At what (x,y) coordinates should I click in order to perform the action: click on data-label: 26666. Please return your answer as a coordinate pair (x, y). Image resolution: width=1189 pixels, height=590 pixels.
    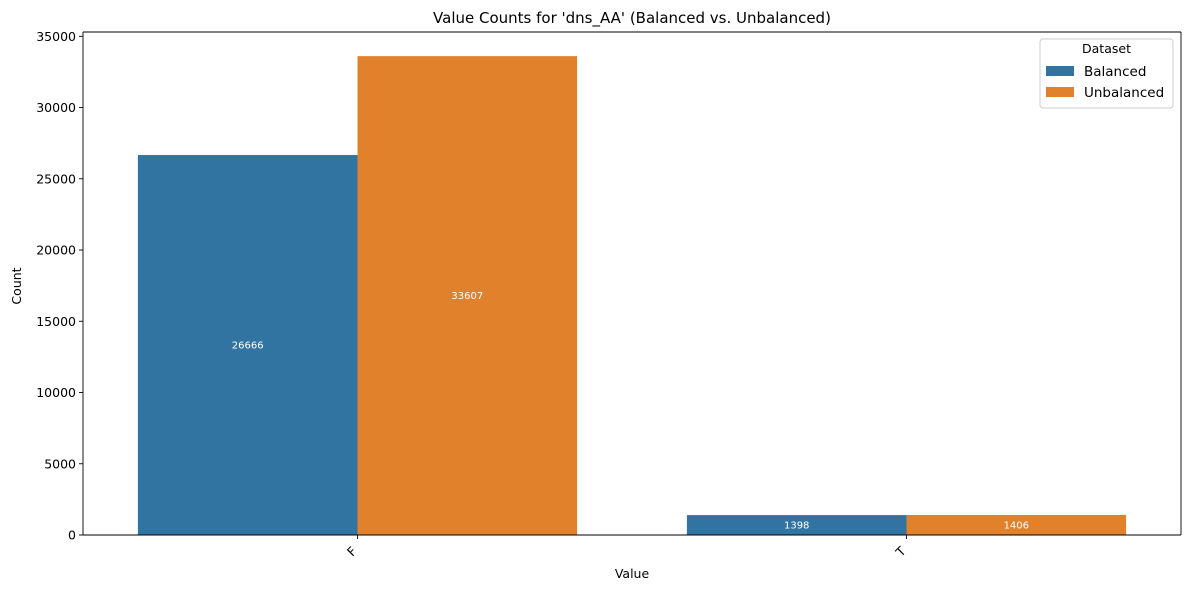
    Looking at the image, I should click on (248, 346).